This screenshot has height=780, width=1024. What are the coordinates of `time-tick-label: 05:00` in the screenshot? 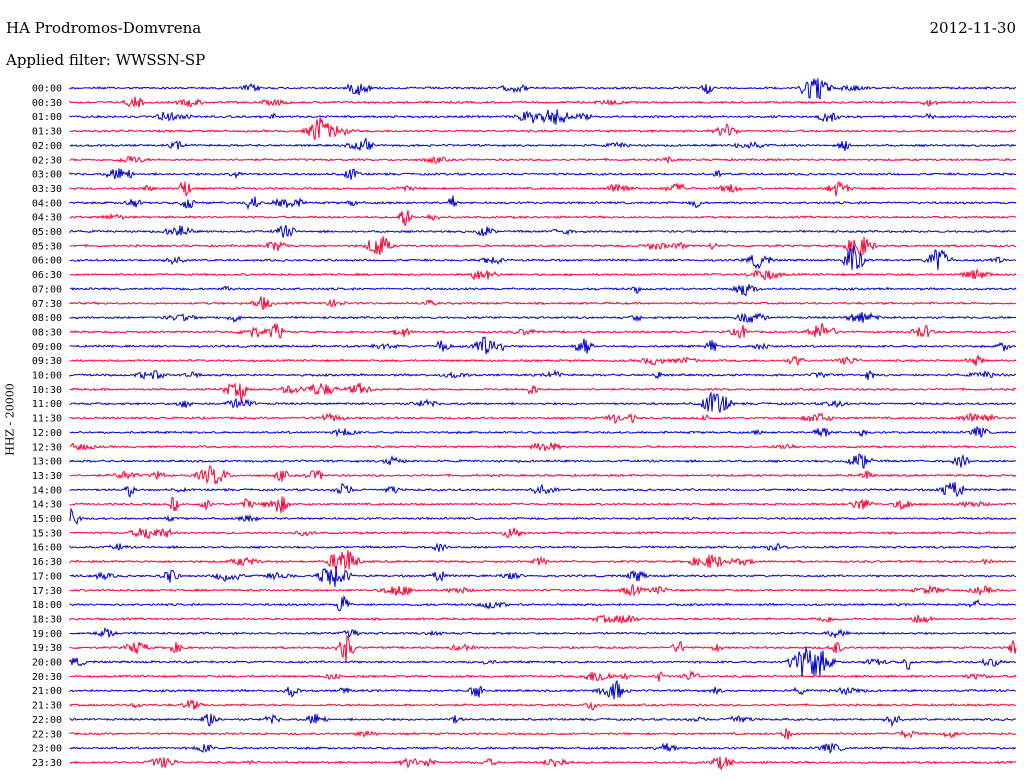 It's located at (47, 232).